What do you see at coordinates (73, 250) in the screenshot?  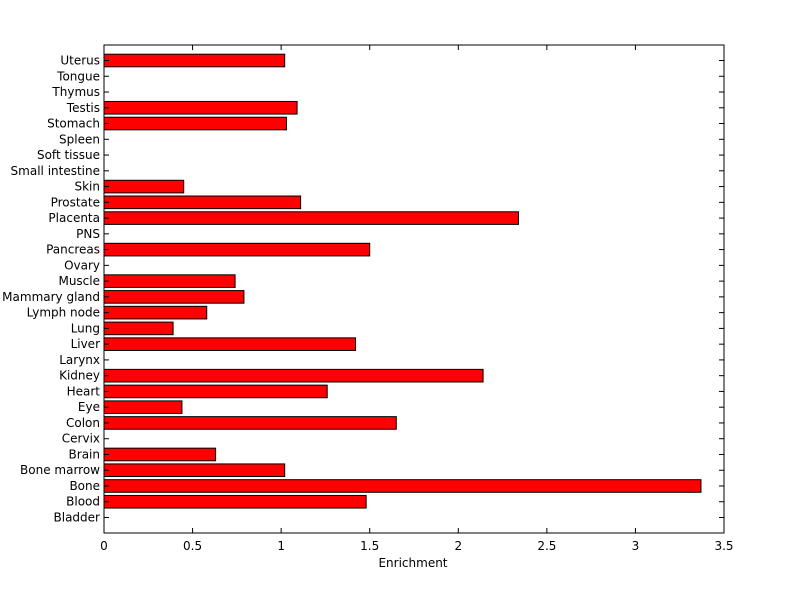 I see `y-tick-label: Pancreas` at bounding box center [73, 250].